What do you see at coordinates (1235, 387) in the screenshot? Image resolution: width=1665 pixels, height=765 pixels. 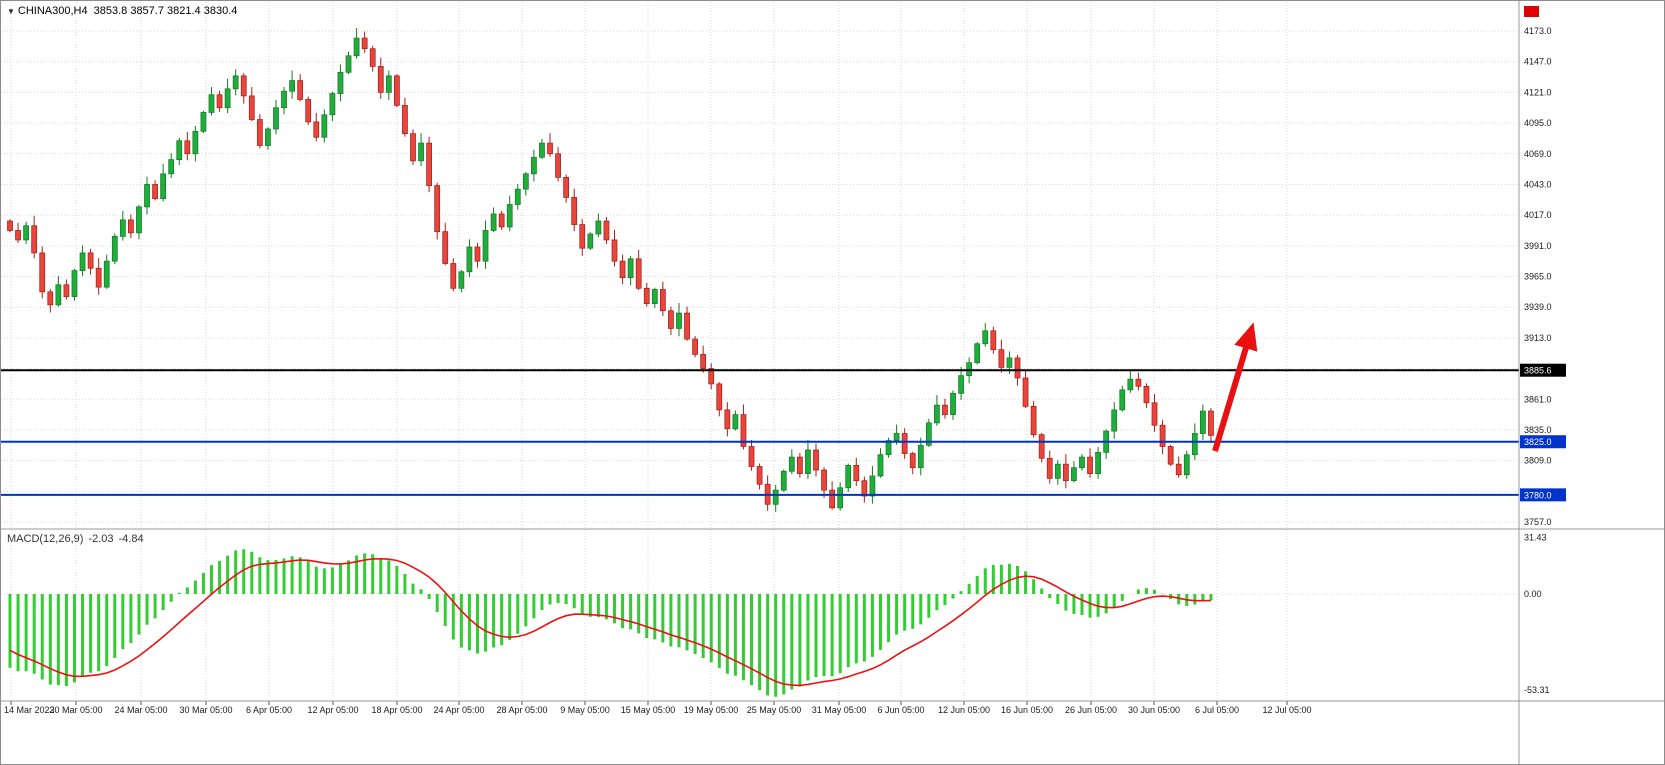 I see `trend-arrow` at bounding box center [1235, 387].